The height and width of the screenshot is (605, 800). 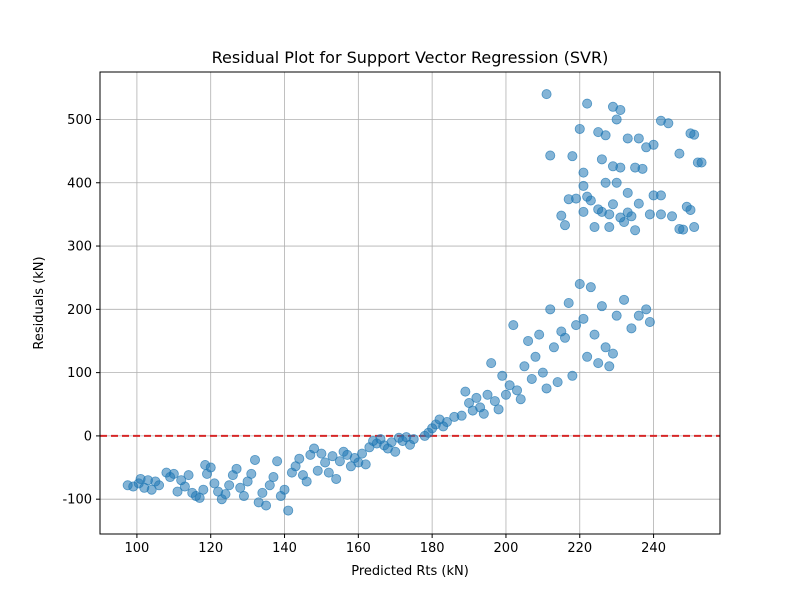 What do you see at coordinates (395, 545) in the screenshot?
I see `x-ticks-layer: 100 120 140 160 180 200 220 240` at bounding box center [395, 545].